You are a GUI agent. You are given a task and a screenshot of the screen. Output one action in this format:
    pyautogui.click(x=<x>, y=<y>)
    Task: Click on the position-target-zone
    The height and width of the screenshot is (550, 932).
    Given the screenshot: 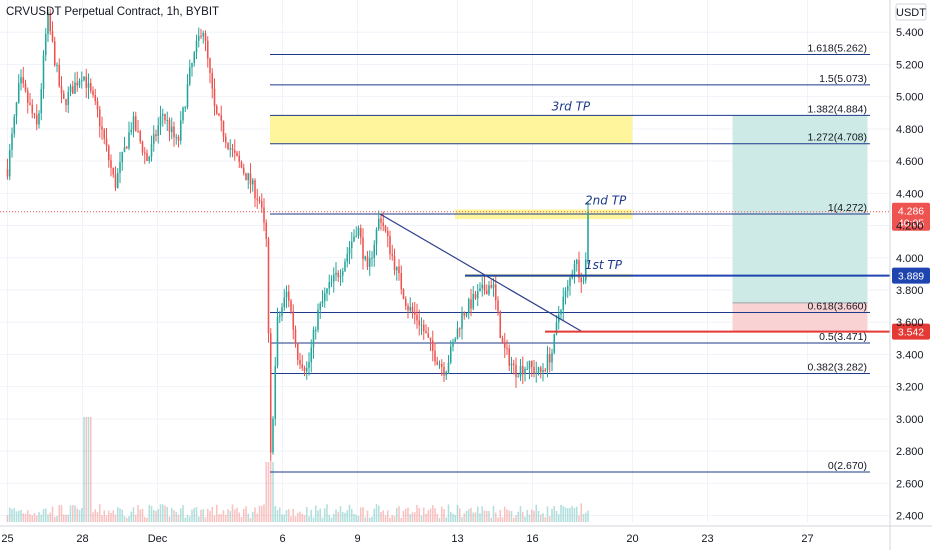 What is the action you would take?
    pyautogui.click(x=800, y=209)
    